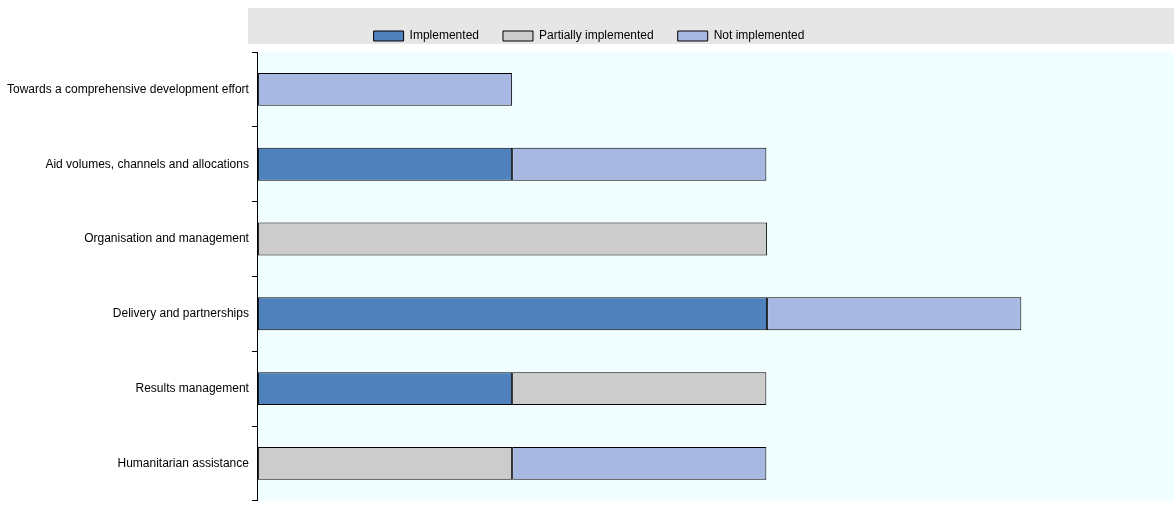 Image resolution: width=1174 pixels, height=511 pixels. What do you see at coordinates (183, 462) in the screenshot?
I see `y-tick-label: Humanitarian assistance` at bounding box center [183, 462].